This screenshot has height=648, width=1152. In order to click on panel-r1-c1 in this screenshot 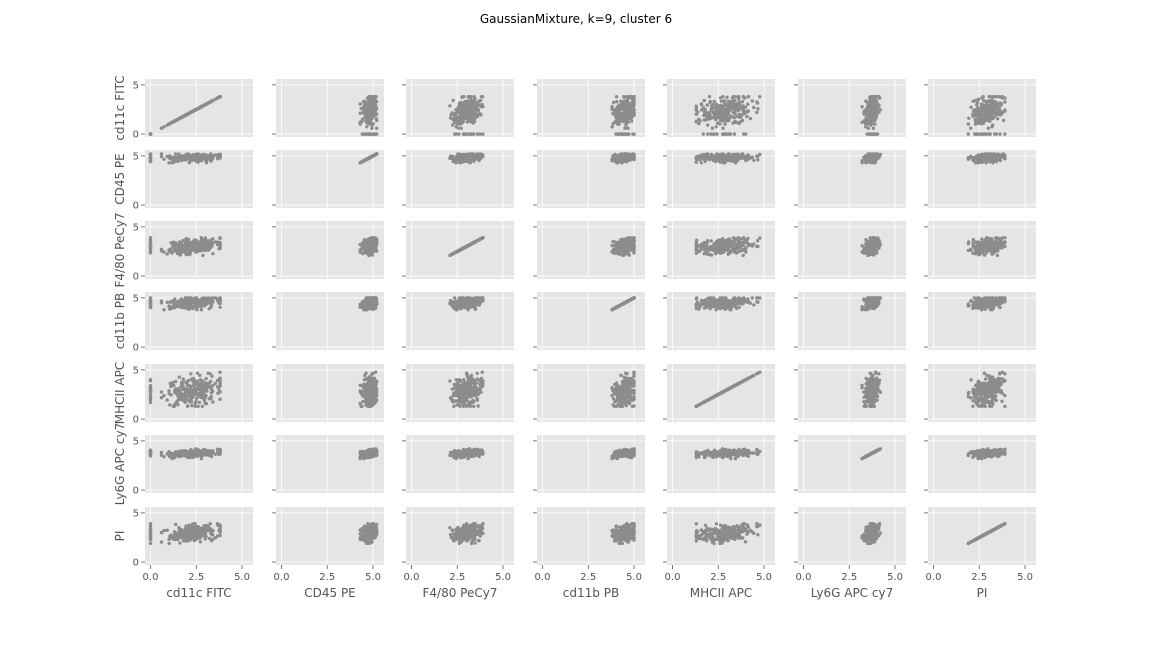, I will do `click(328, 179)`.